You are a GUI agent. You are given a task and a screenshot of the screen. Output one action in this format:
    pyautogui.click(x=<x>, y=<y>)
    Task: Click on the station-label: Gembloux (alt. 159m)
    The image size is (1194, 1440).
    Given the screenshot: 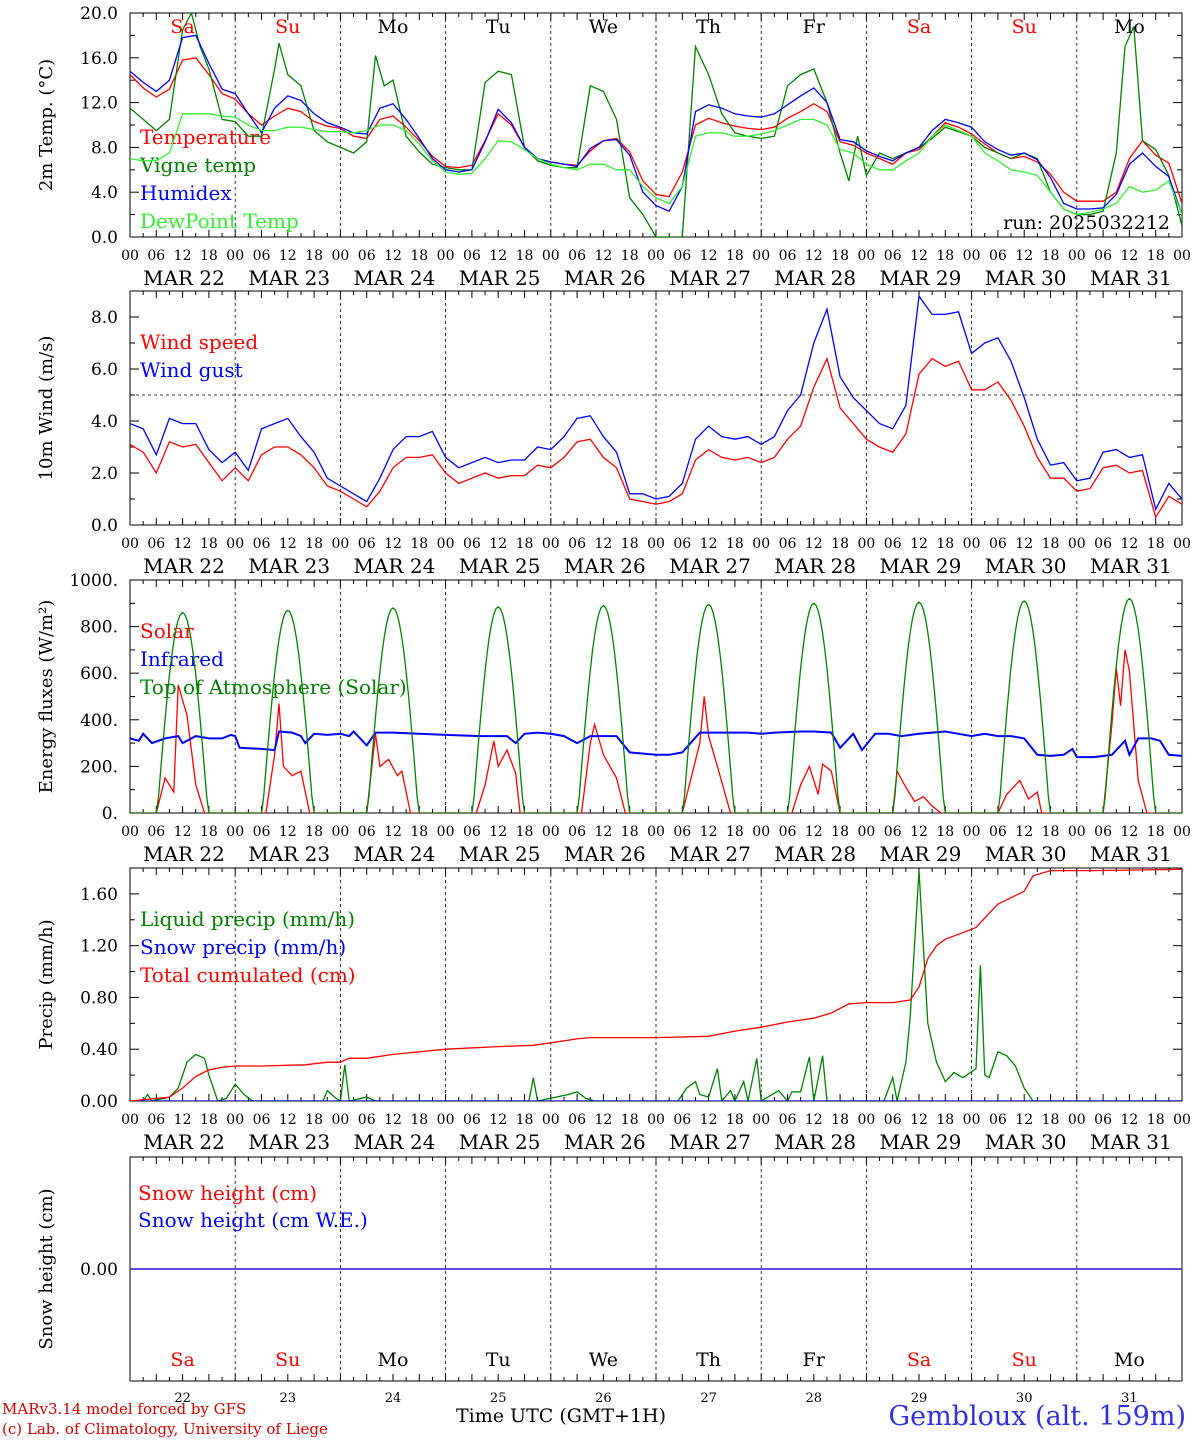 What is the action you would take?
    pyautogui.click(x=1037, y=1416)
    